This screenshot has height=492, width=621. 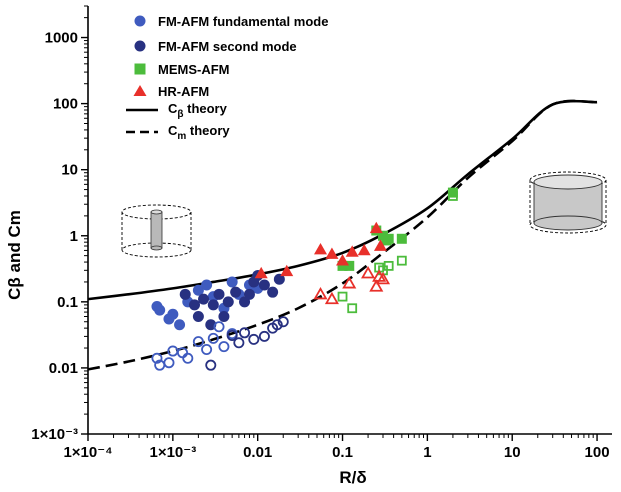 What do you see at coordinates (568, 202) in the screenshot?
I see `wide-cylinder-icon` at bounding box center [568, 202].